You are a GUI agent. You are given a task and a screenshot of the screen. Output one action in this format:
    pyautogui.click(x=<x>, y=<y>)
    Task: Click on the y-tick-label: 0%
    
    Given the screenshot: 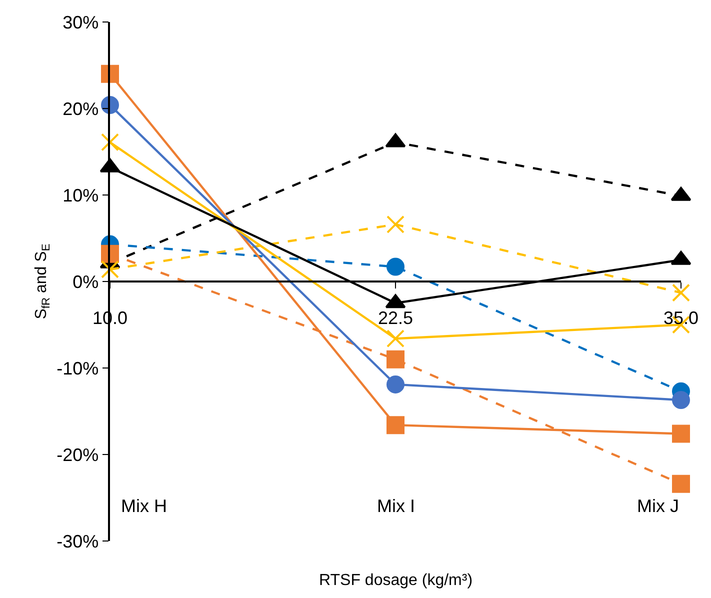 What is the action you would take?
    pyautogui.click(x=85, y=282)
    